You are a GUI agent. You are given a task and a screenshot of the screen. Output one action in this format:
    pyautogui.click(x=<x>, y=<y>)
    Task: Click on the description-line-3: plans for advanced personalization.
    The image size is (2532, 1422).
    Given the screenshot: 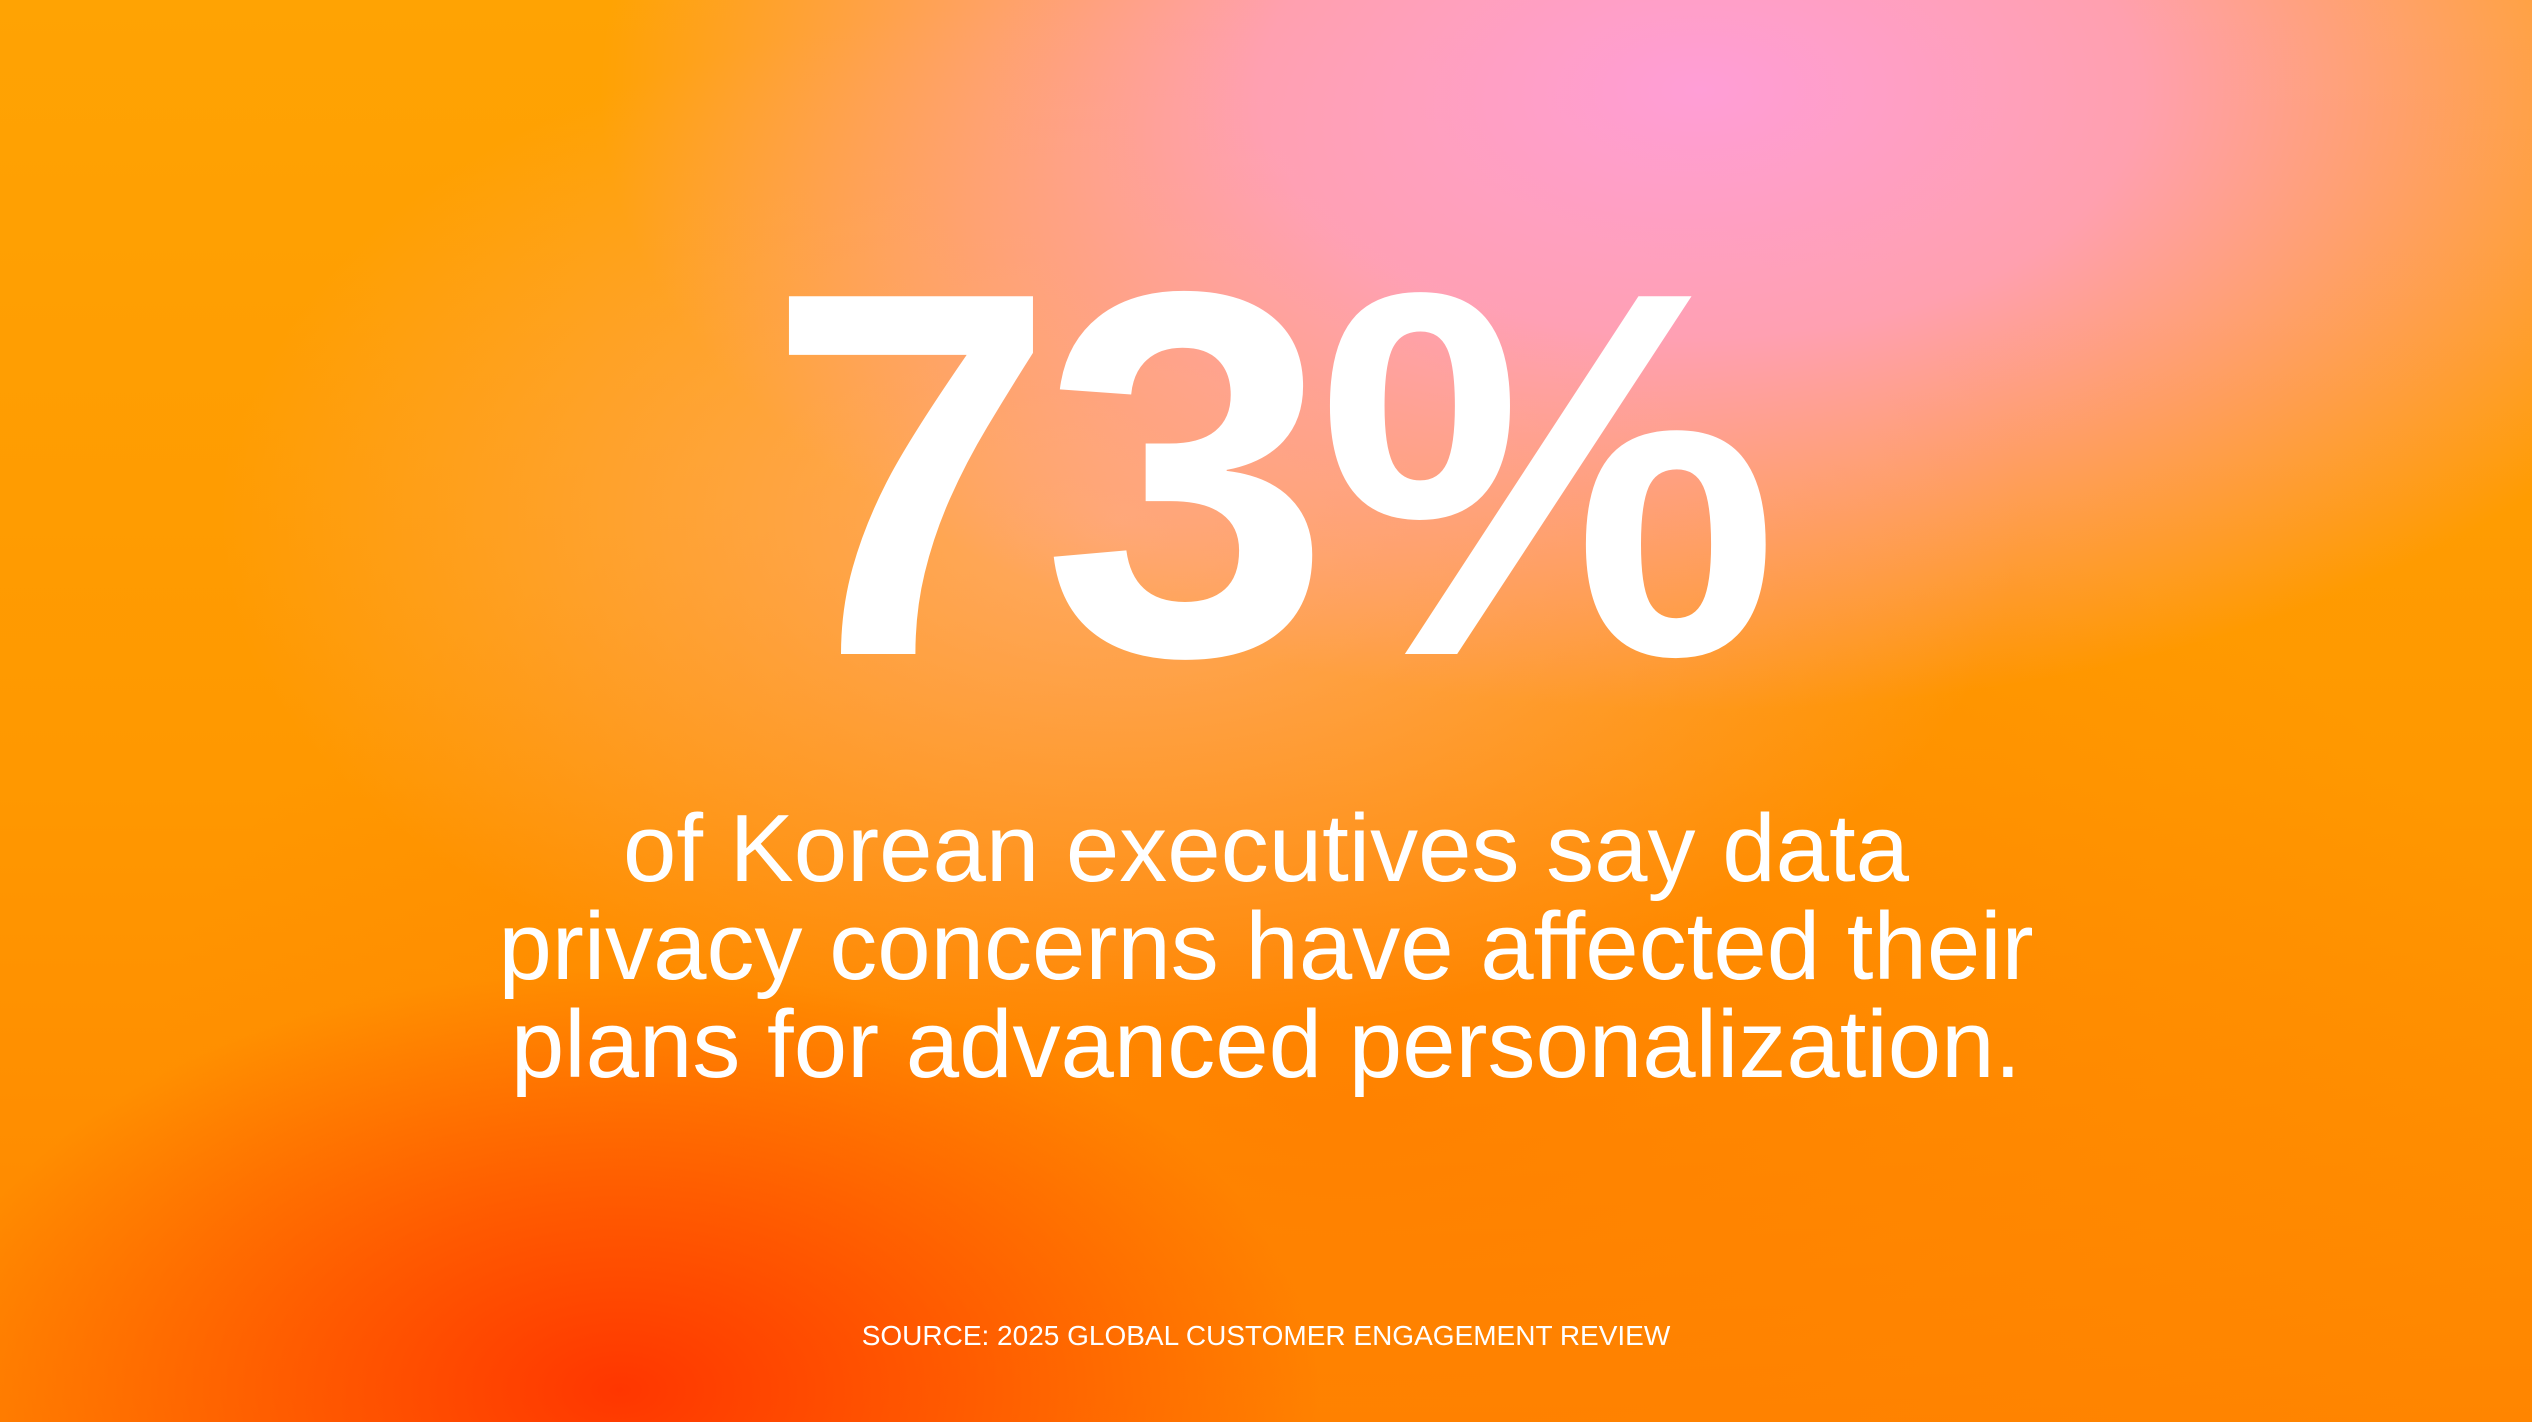 What is the action you would take?
    pyautogui.click(x=1266, y=1044)
    